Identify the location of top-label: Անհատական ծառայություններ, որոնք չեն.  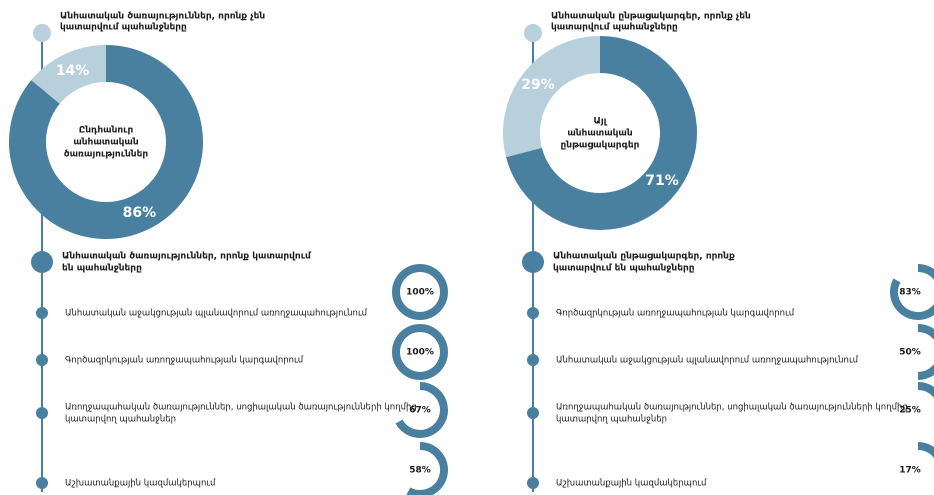
(162, 17).